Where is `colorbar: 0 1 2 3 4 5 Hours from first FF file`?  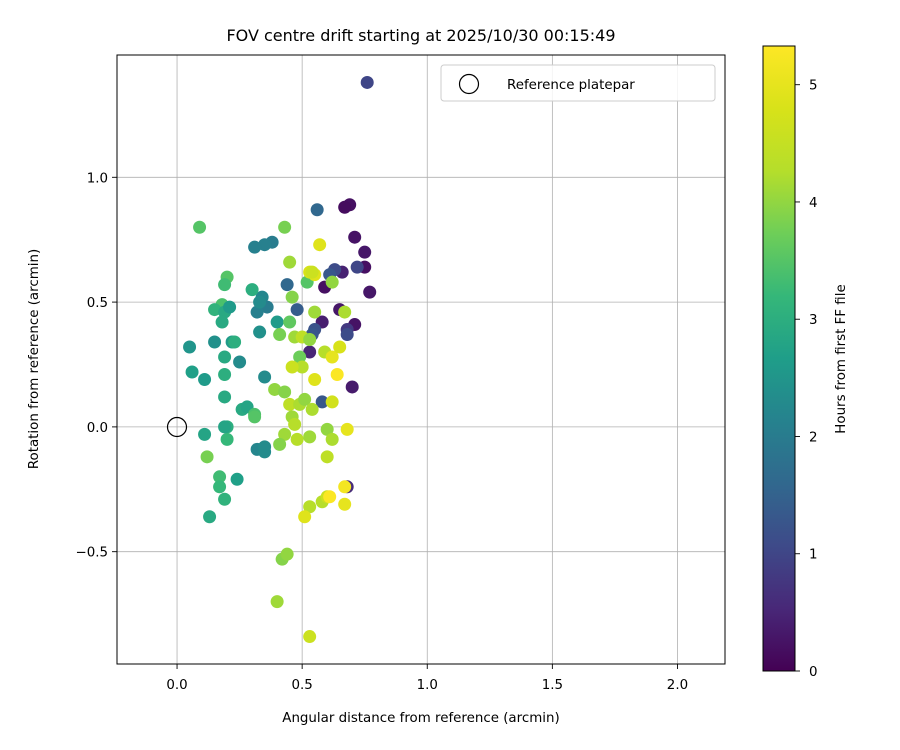 colorbar: 0 1 2 3 4 5 Hours from first FF file is located at coordinates (805, 362).